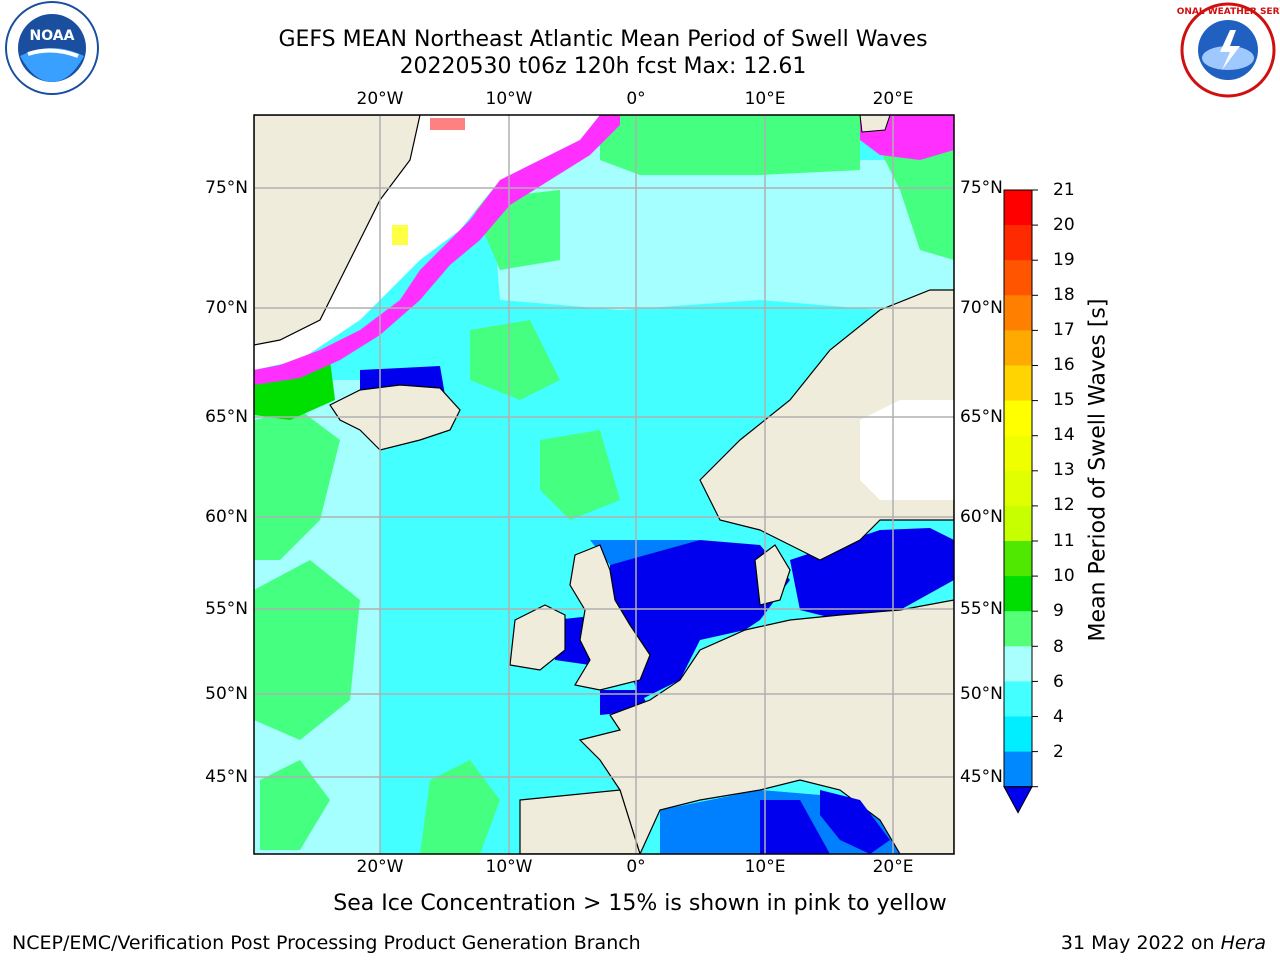  What do you see at coordinates (1098, 470) in the screenshot?
I see `colorbar-title: Mean Period of Swell Waves [s]` at bounding box center [1098, 470].